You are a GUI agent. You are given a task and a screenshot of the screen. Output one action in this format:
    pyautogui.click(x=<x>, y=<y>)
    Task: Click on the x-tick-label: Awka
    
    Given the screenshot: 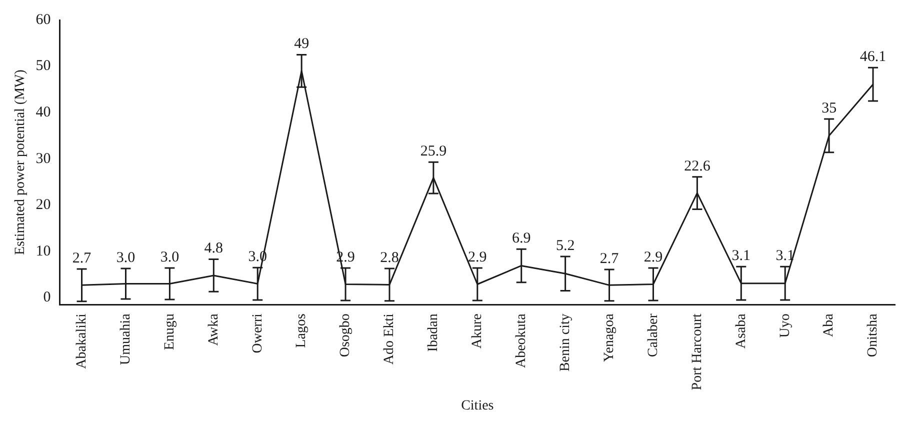 What is the action you would take?
    pyautogui.click(x=214, y=329)
    